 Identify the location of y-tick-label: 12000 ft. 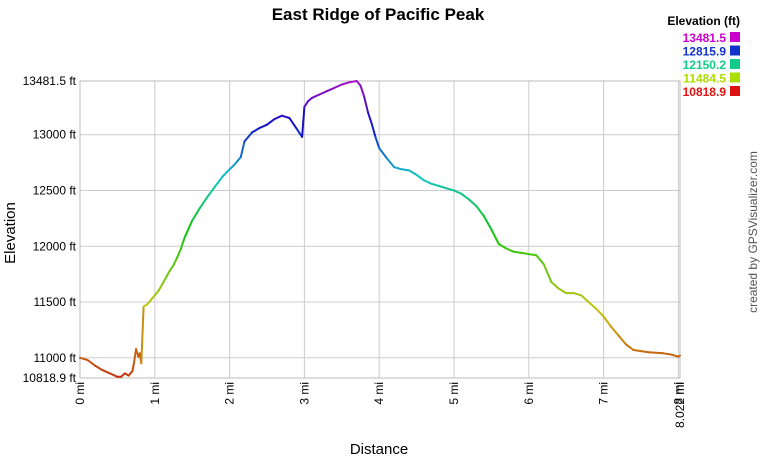
(55, 246).